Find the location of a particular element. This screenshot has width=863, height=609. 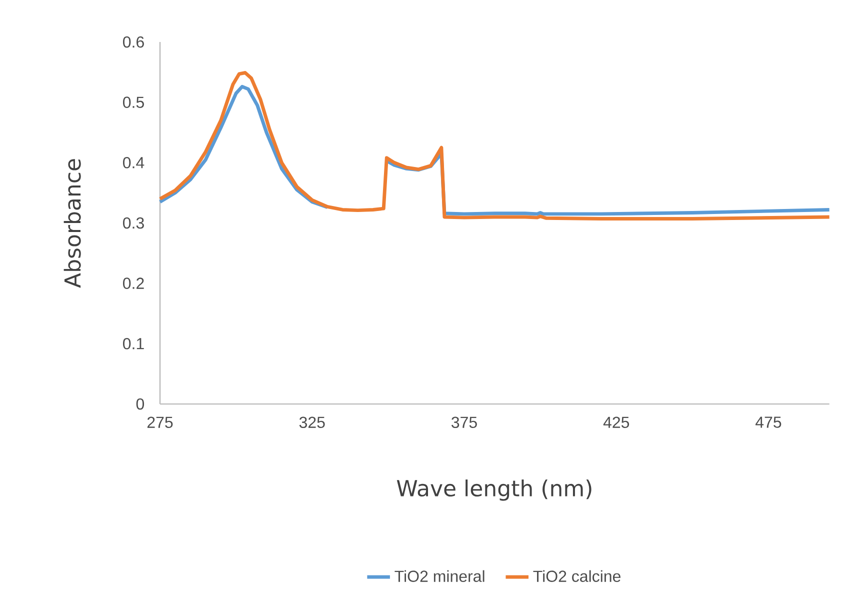

x-tick-label: 425 is located at coordinates (616, 422).